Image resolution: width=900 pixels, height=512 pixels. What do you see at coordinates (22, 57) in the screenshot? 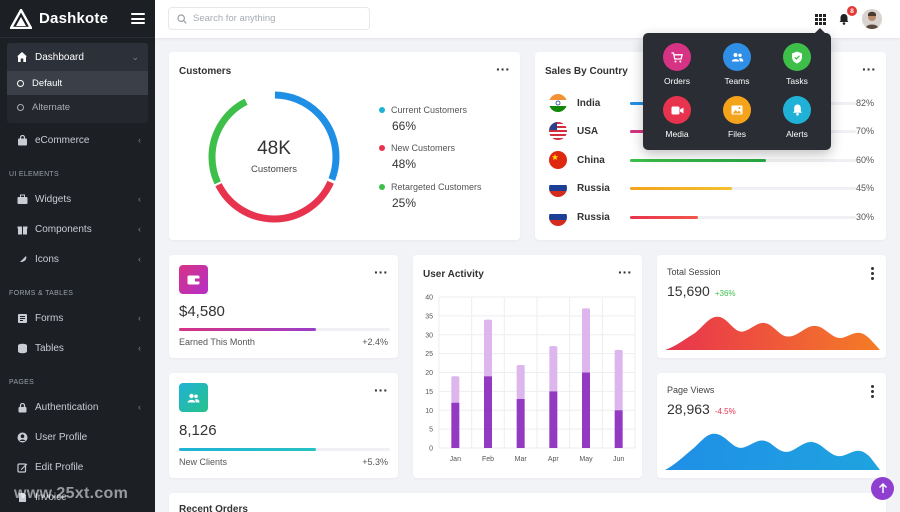
I see `home-icon` at bounding box center [22, 57].